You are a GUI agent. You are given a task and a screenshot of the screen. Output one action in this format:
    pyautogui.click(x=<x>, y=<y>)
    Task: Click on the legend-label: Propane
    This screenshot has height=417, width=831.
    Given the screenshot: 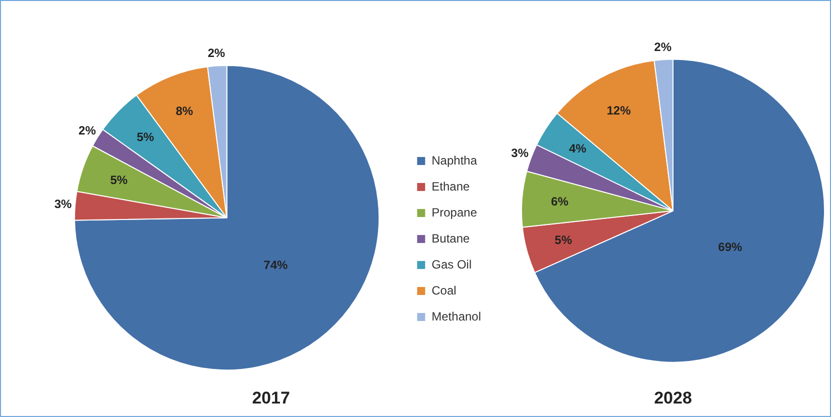 What is the action you would take?
    pyautogui.click(x=455, y=212)
    